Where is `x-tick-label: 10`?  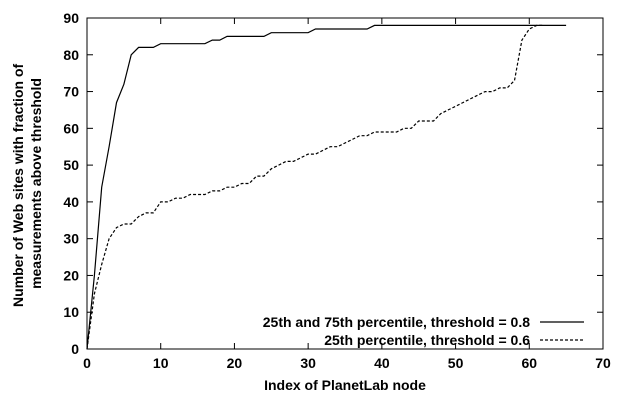
x-tick-label: 10 is located at coordinates (161, 363).